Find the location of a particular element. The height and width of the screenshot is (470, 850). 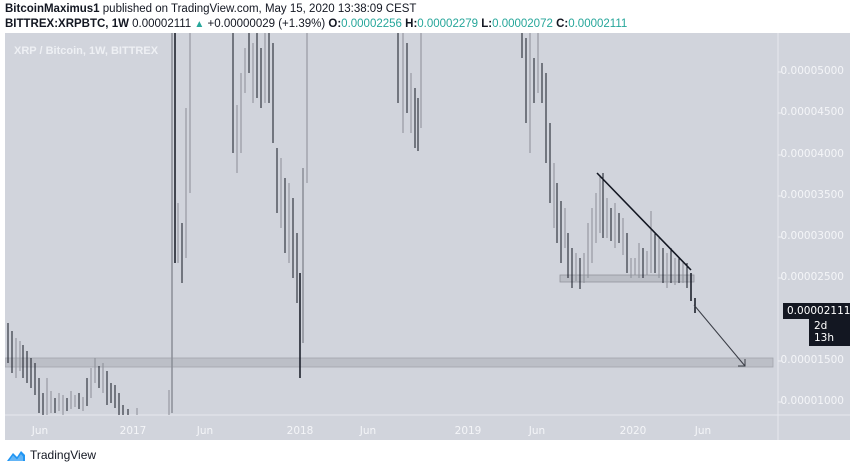

open-value: 0.00002256 is located at coordinates (371, 24).